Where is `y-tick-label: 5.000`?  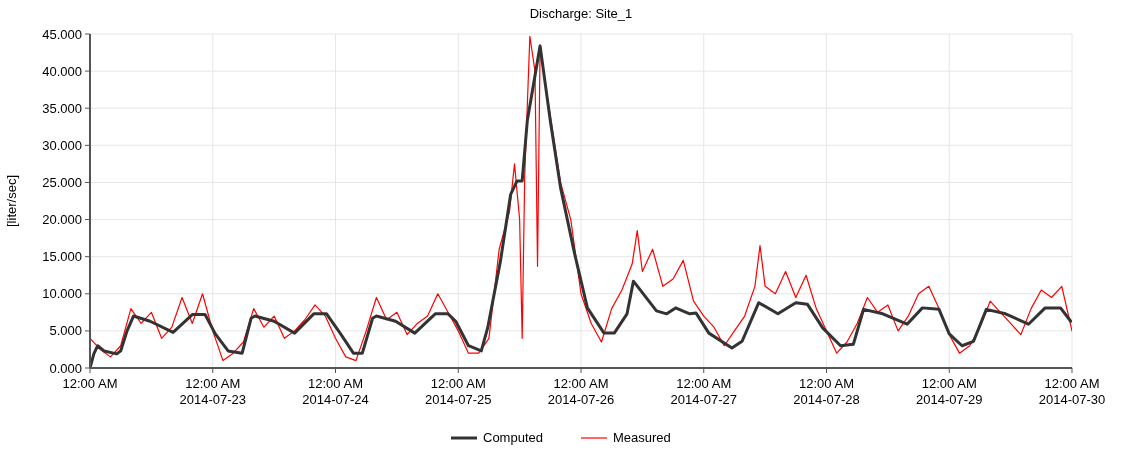 y-tick-label: 5.000 is located at coordinates (65, 331).